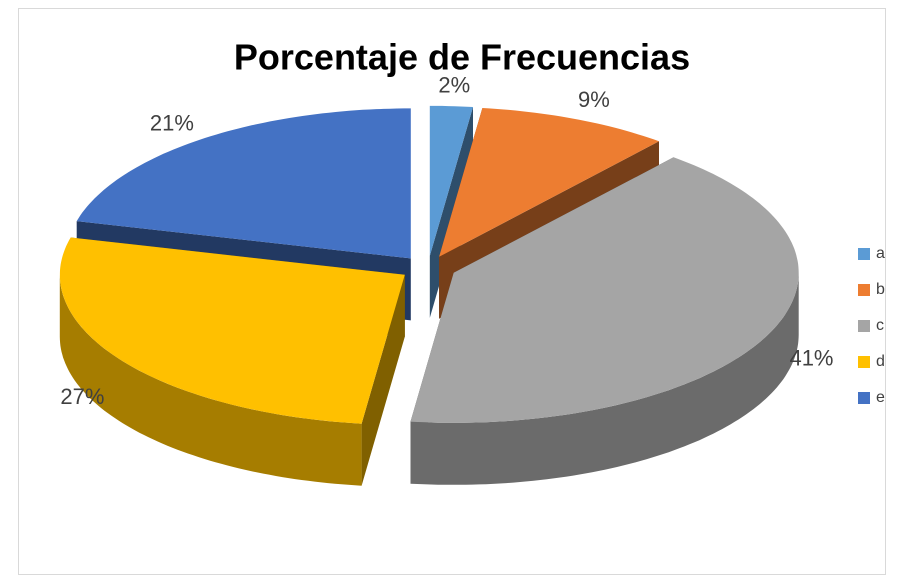 The width and height of the screenshot is (904, 584). I want to click on data-label: 27%, so click(82, 396).